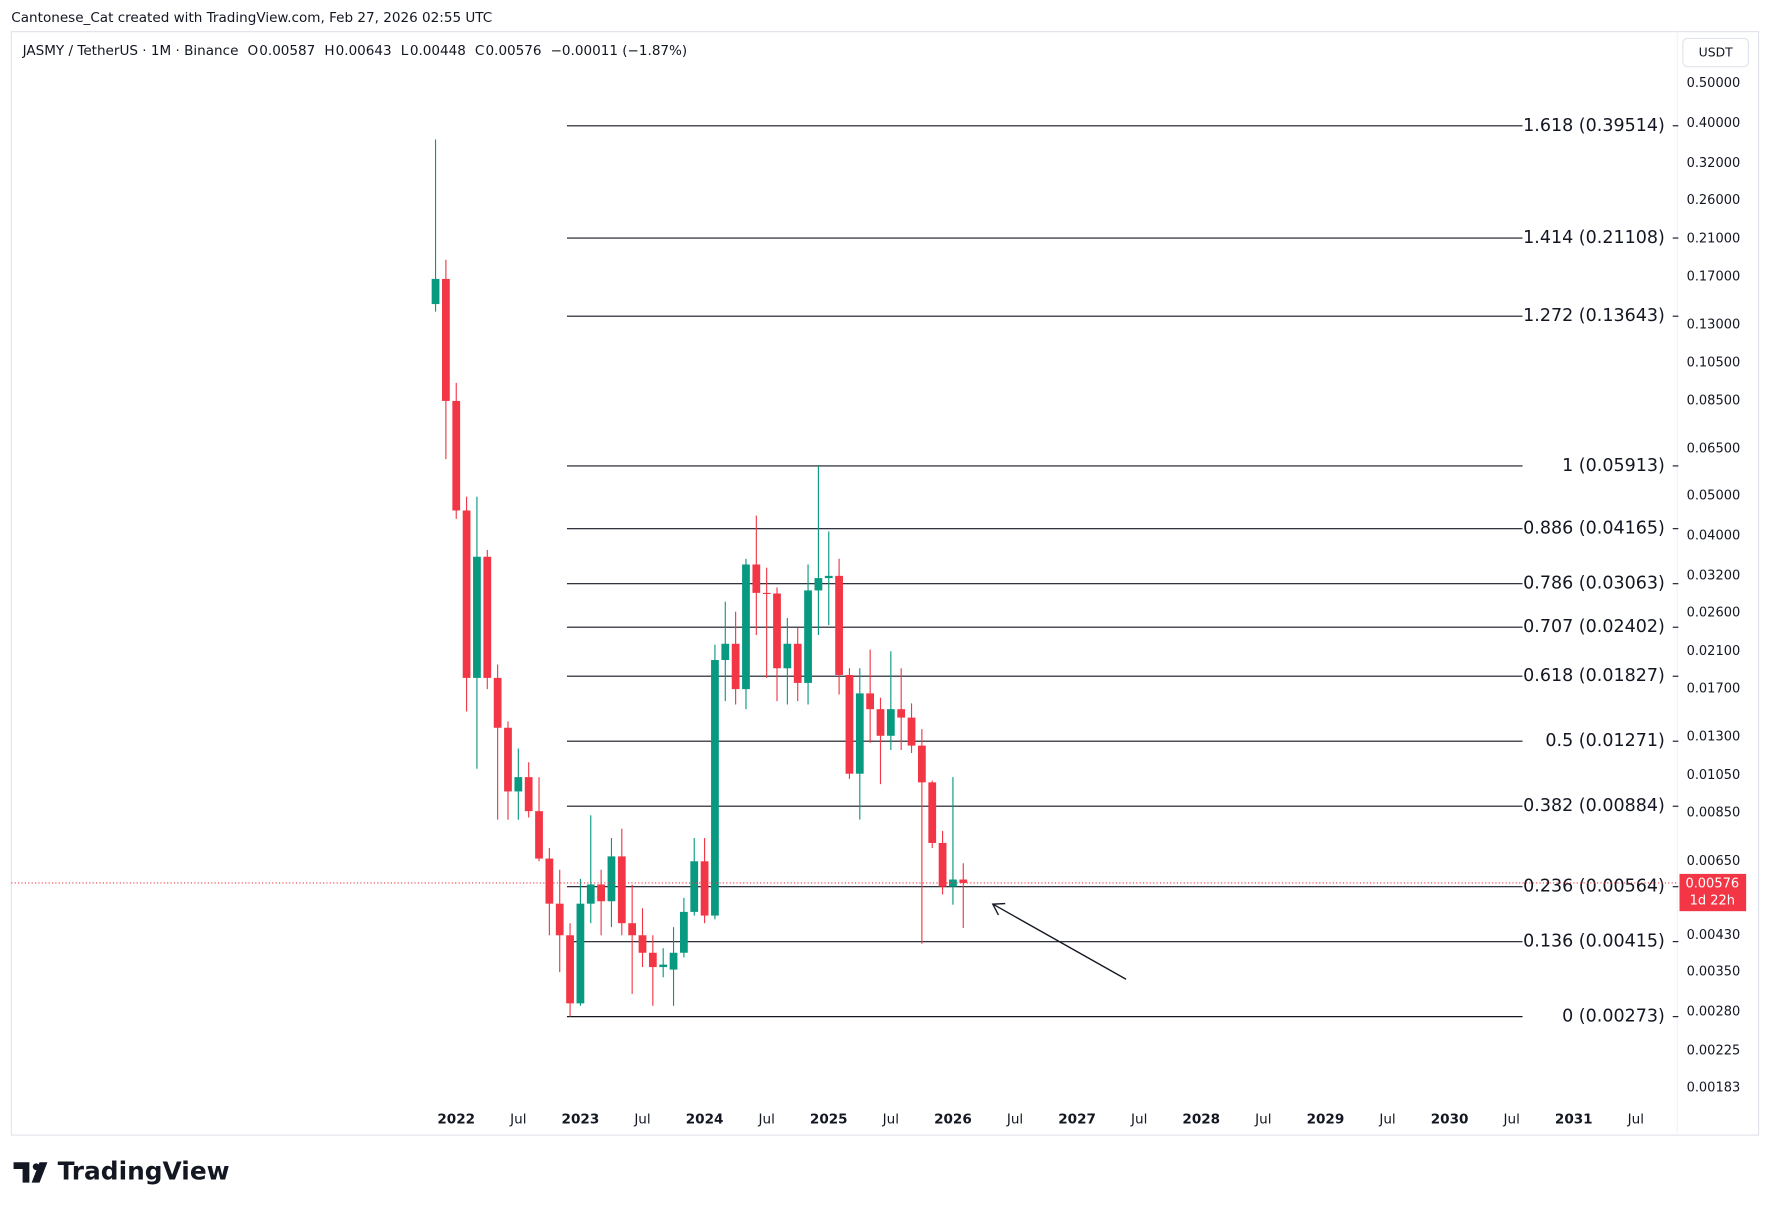  I want to click on logo: TradingView, so click(121, 1170).